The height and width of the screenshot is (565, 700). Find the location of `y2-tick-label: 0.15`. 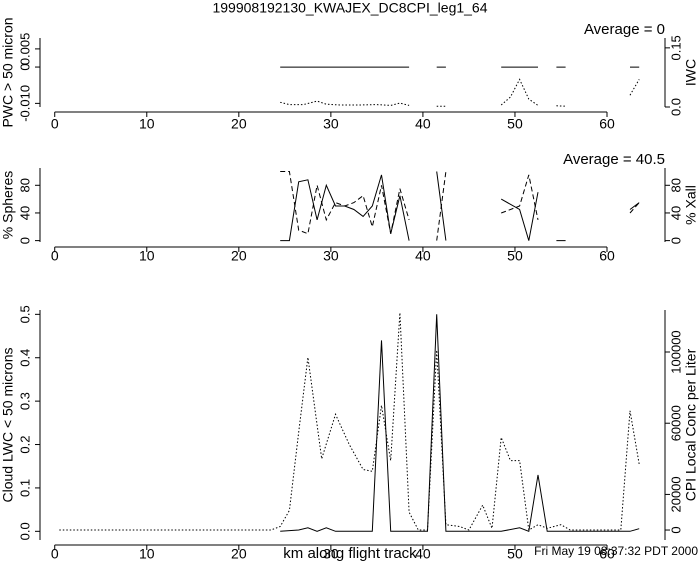

y2-tick-label: 0.15 is located at coordinates (675, 47).